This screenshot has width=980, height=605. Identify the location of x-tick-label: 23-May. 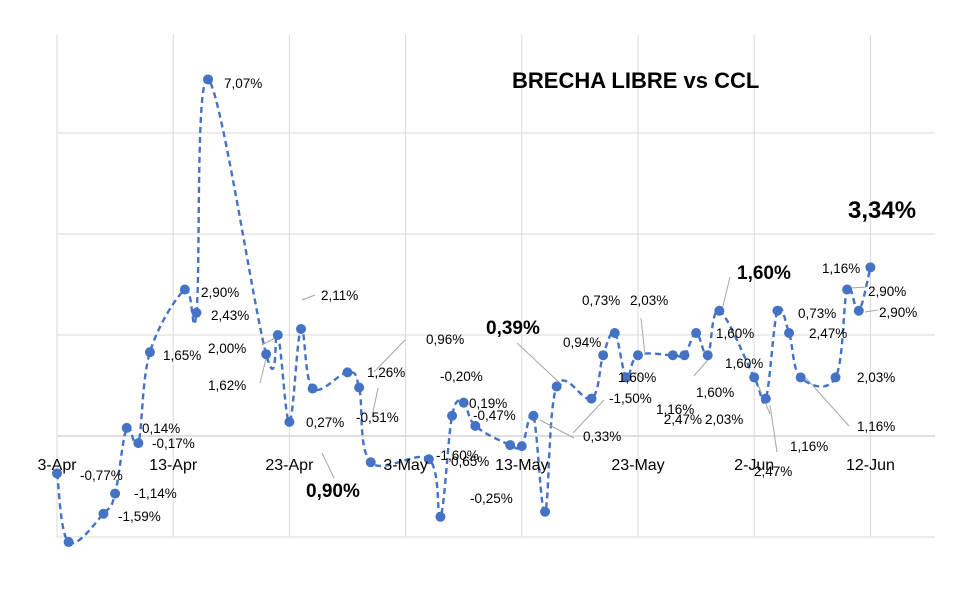
(637, 465).